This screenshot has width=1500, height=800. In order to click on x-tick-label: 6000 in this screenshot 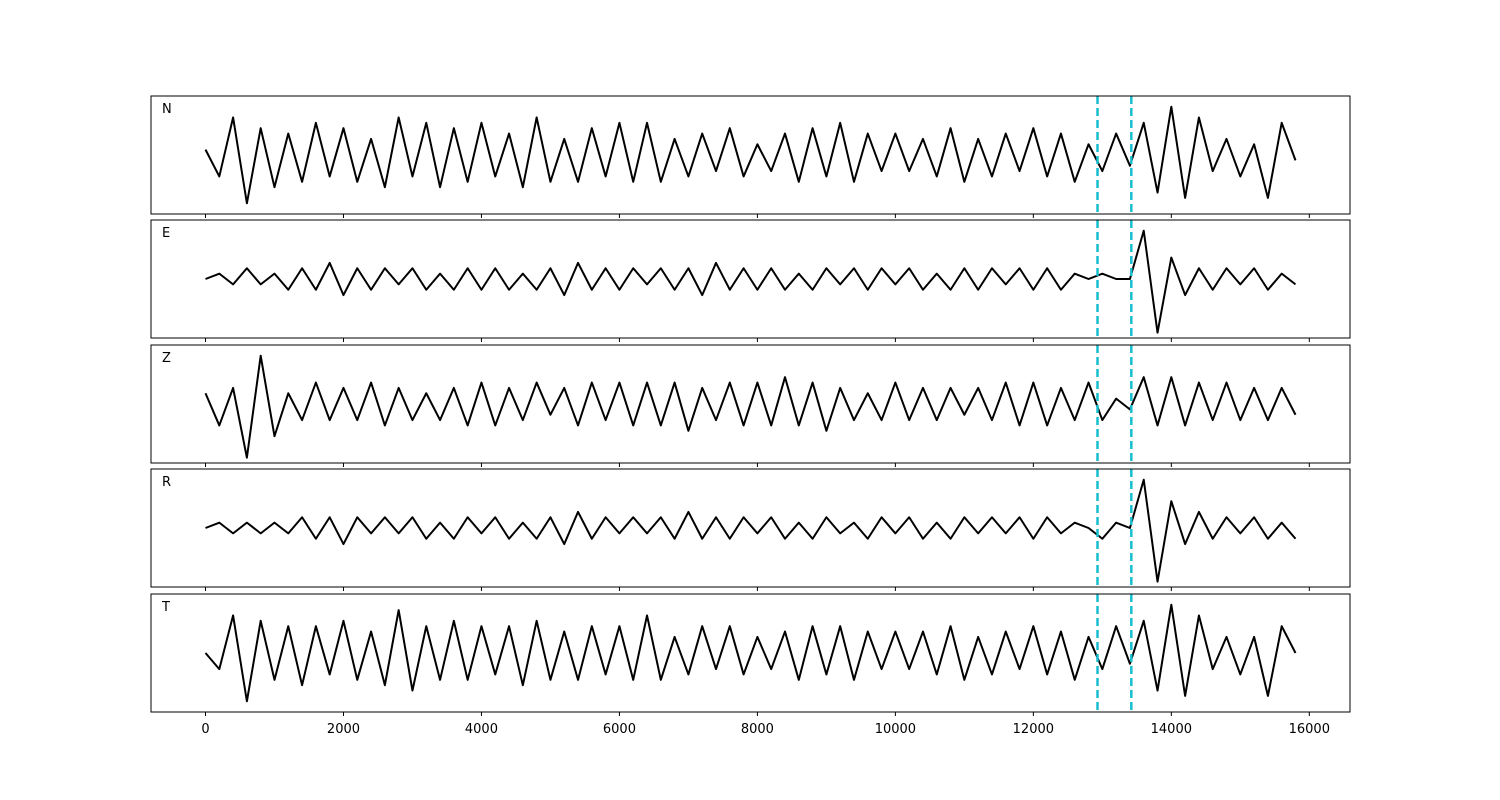, I will do `click(619, 729)`.